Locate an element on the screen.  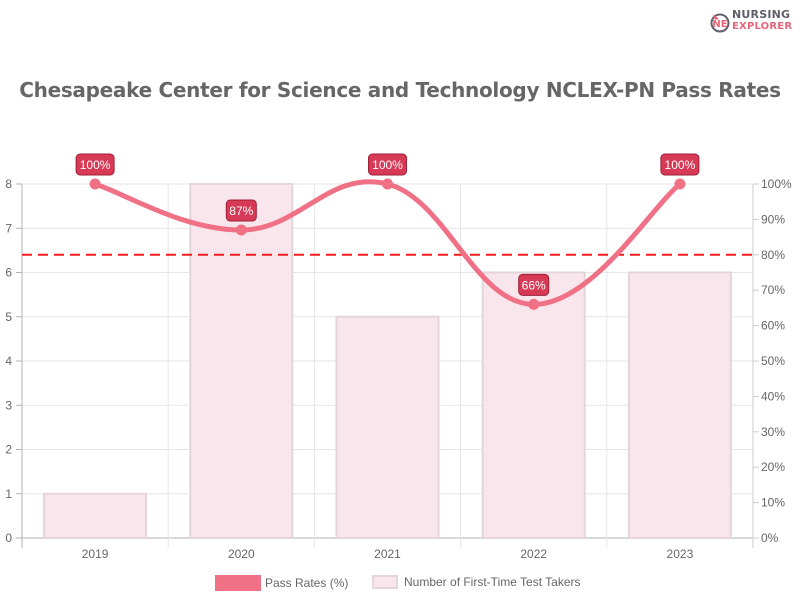
svg-text: NE is located at coordinates (719, 24).